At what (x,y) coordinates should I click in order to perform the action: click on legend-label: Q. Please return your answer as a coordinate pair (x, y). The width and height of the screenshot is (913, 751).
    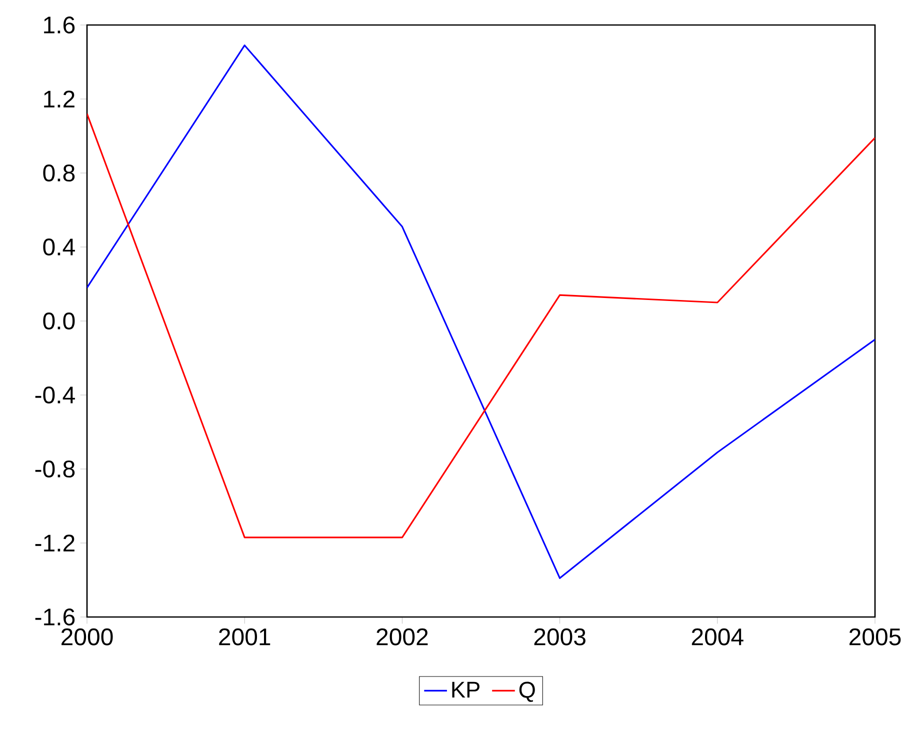
    Looking at the image, I should click on (527, 692).